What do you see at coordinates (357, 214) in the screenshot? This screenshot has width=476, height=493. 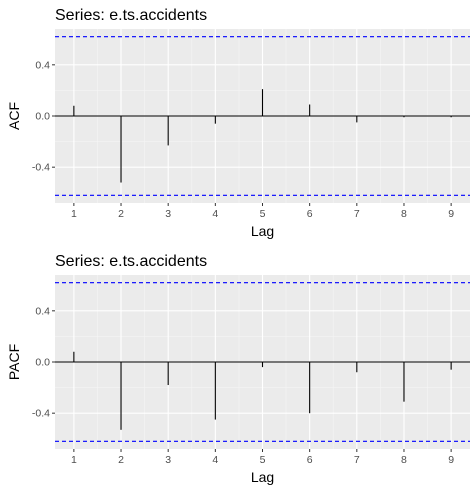 I see `acf-x-tick-label: 7` at bounding box center [357, 214].